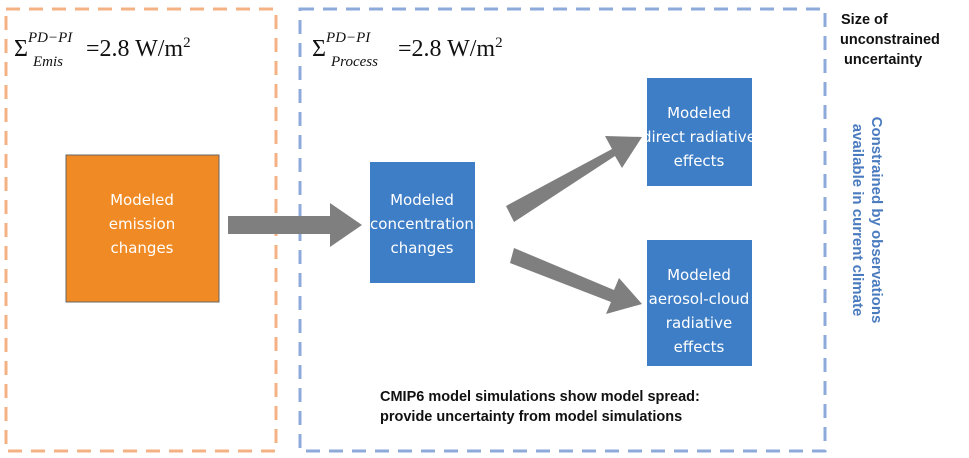  What do you see at coordinates (354, 62) in the screenshot?
I see `formula-sub: Process` at bounding box center [354, 62].